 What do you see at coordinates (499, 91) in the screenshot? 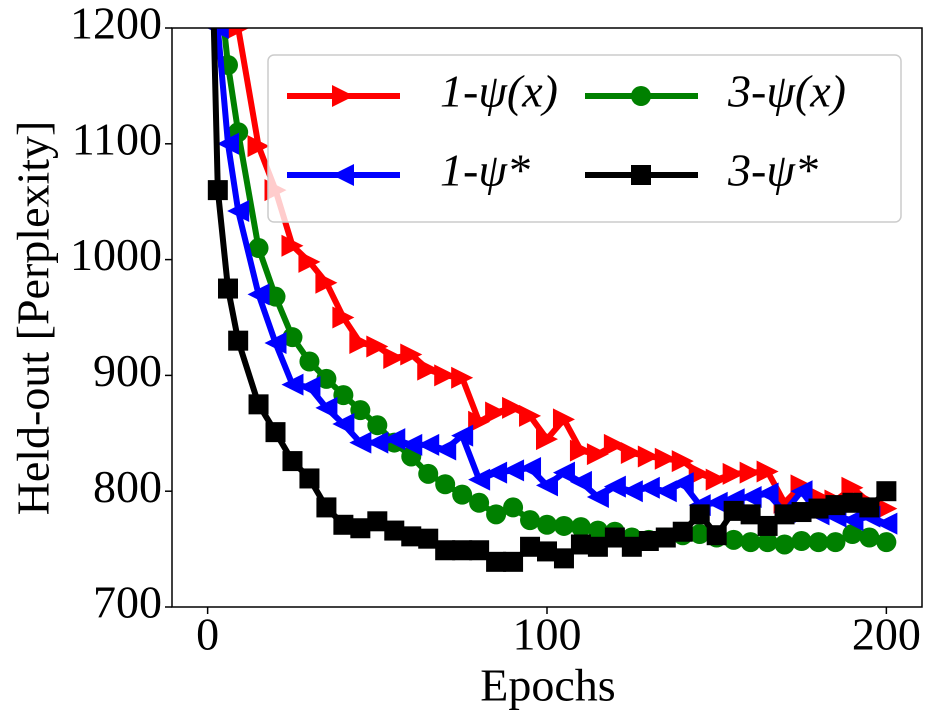
I see `legend-label: 1-ψ(x)` at bounding box center [499, 91].